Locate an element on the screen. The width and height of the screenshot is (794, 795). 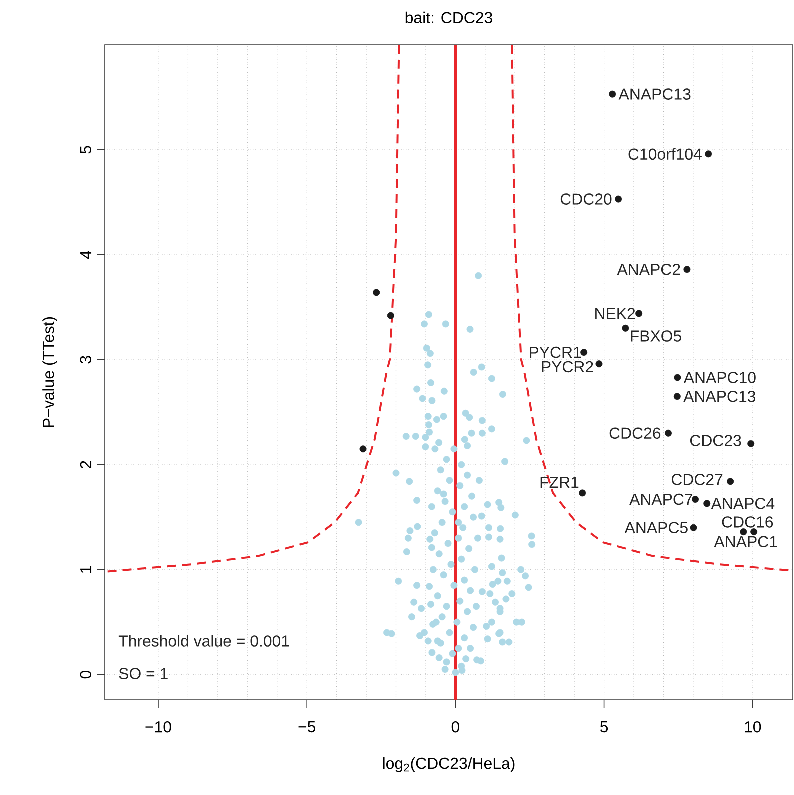
x-tick-label: 0 is located at coordinates (456, 727).